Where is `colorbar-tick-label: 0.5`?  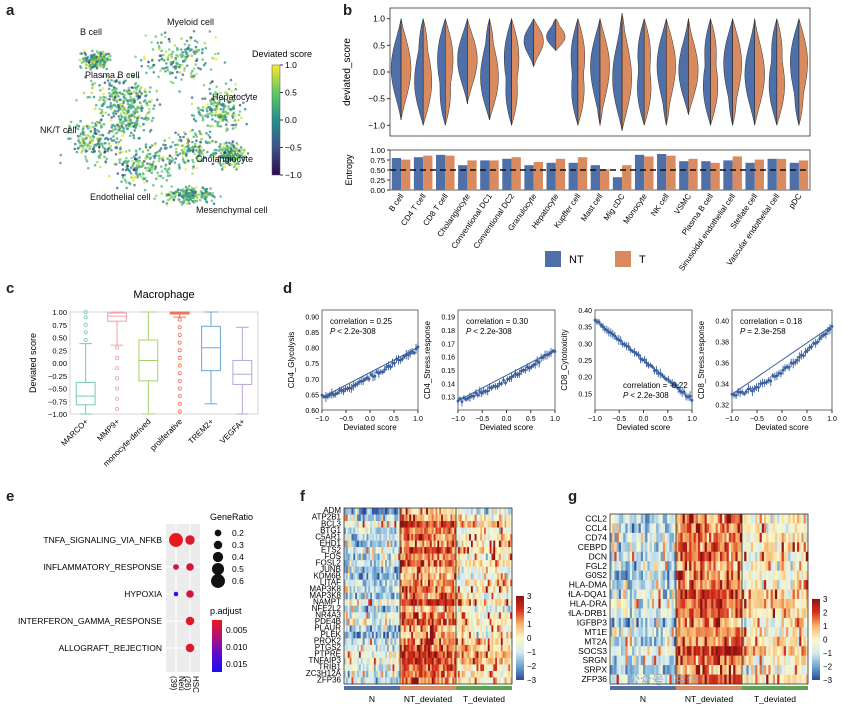 colorbar-tick-label: 0.5 is located at coordinates (291, 93).